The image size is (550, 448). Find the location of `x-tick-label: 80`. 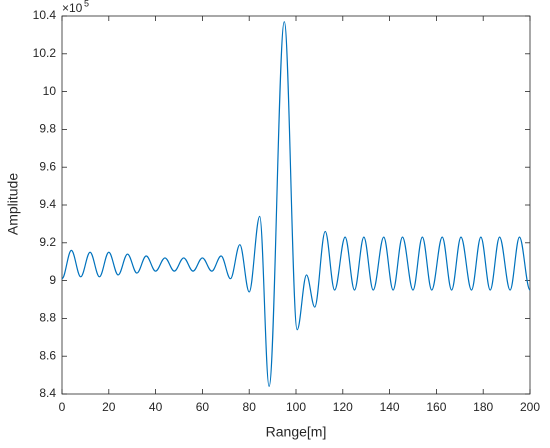

x-tick-label: 80 is located at coordinates (250, 407).